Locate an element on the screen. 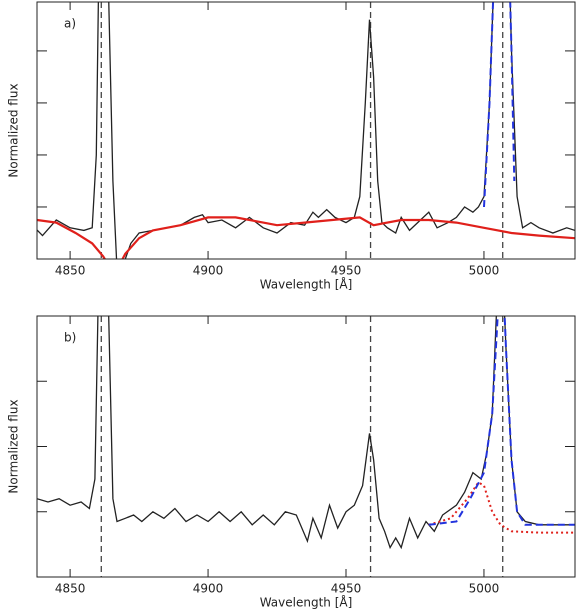 The height and width of the screenshot is (614, 577). panel-label: a) is located at coordinates (70, 24).